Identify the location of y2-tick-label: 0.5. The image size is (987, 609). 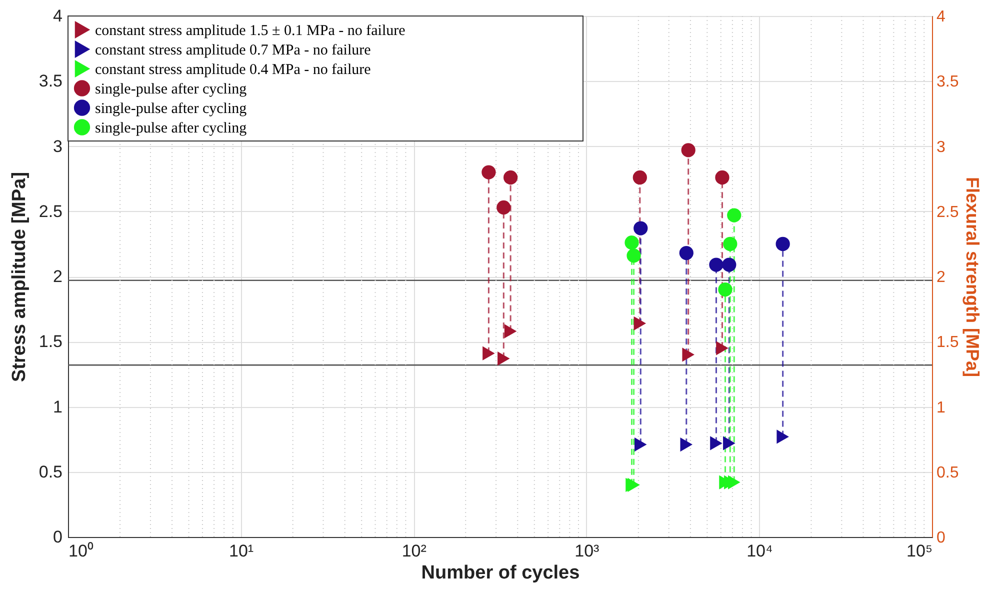
(947, 473).